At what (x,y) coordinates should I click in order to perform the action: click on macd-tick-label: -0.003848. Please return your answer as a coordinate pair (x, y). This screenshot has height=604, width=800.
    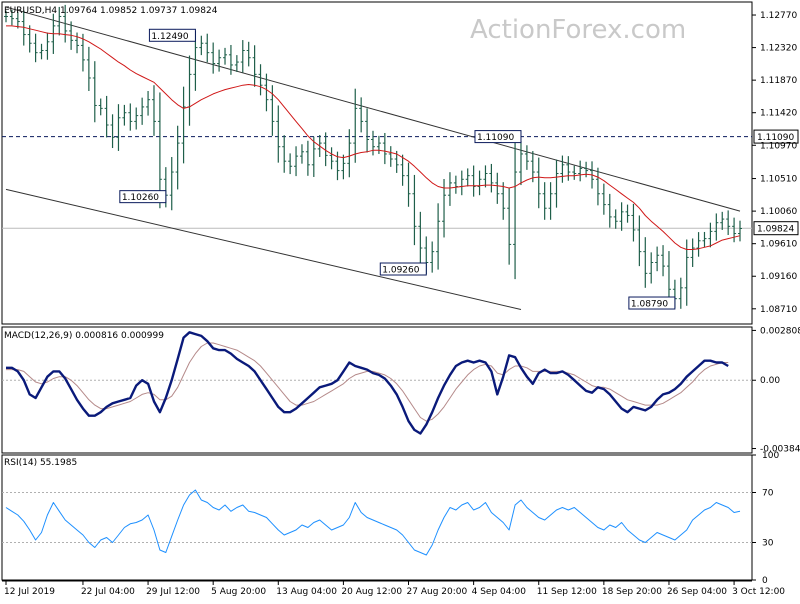
    Looking at the image, I should click on (780, 450).